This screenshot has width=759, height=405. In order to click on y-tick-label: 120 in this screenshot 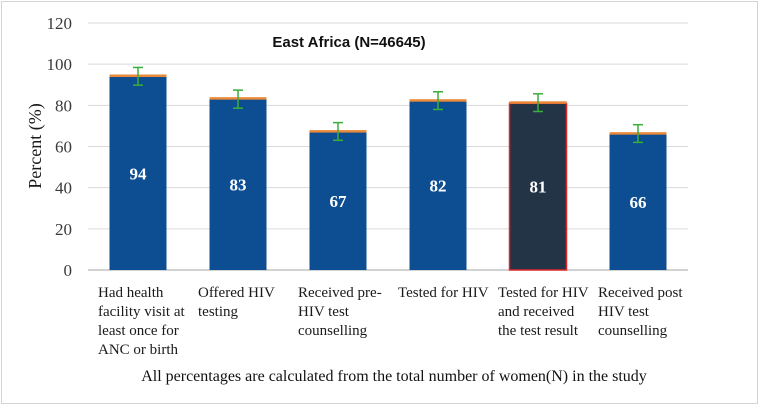, I will do `click(60, 23)`.